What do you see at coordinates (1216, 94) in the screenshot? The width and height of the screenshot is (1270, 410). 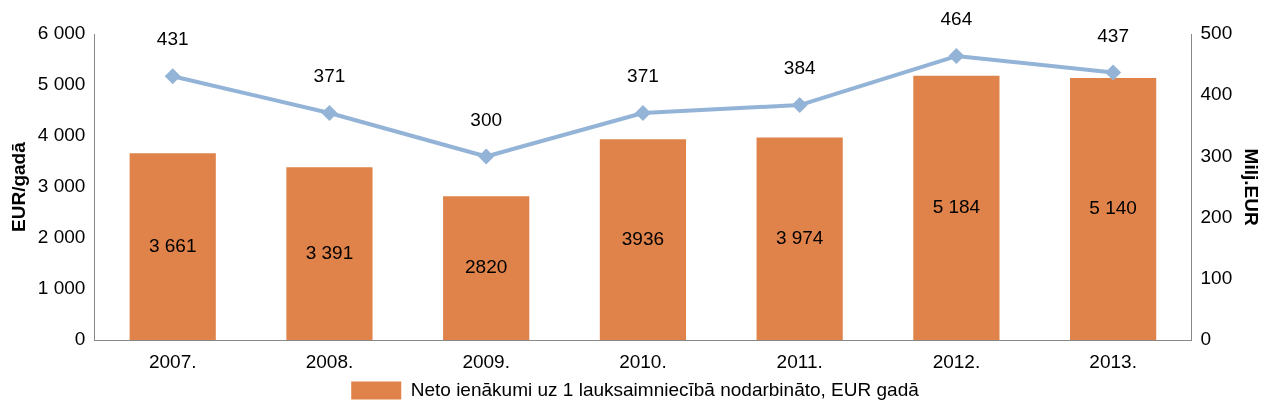 I see `y2-tick-label: 400` at bounding box center [1216, 94].